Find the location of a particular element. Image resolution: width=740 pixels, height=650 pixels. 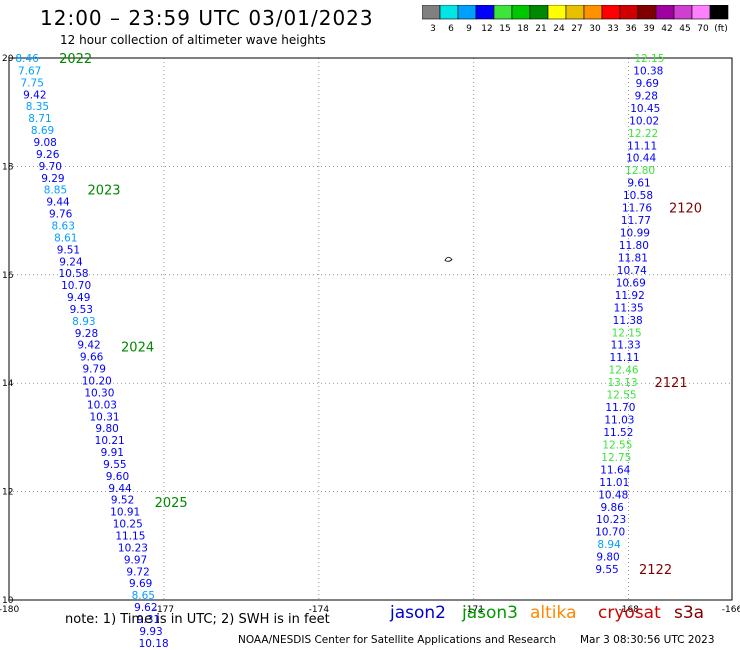

scale-label: 24 is located at coordinates (559, 29).